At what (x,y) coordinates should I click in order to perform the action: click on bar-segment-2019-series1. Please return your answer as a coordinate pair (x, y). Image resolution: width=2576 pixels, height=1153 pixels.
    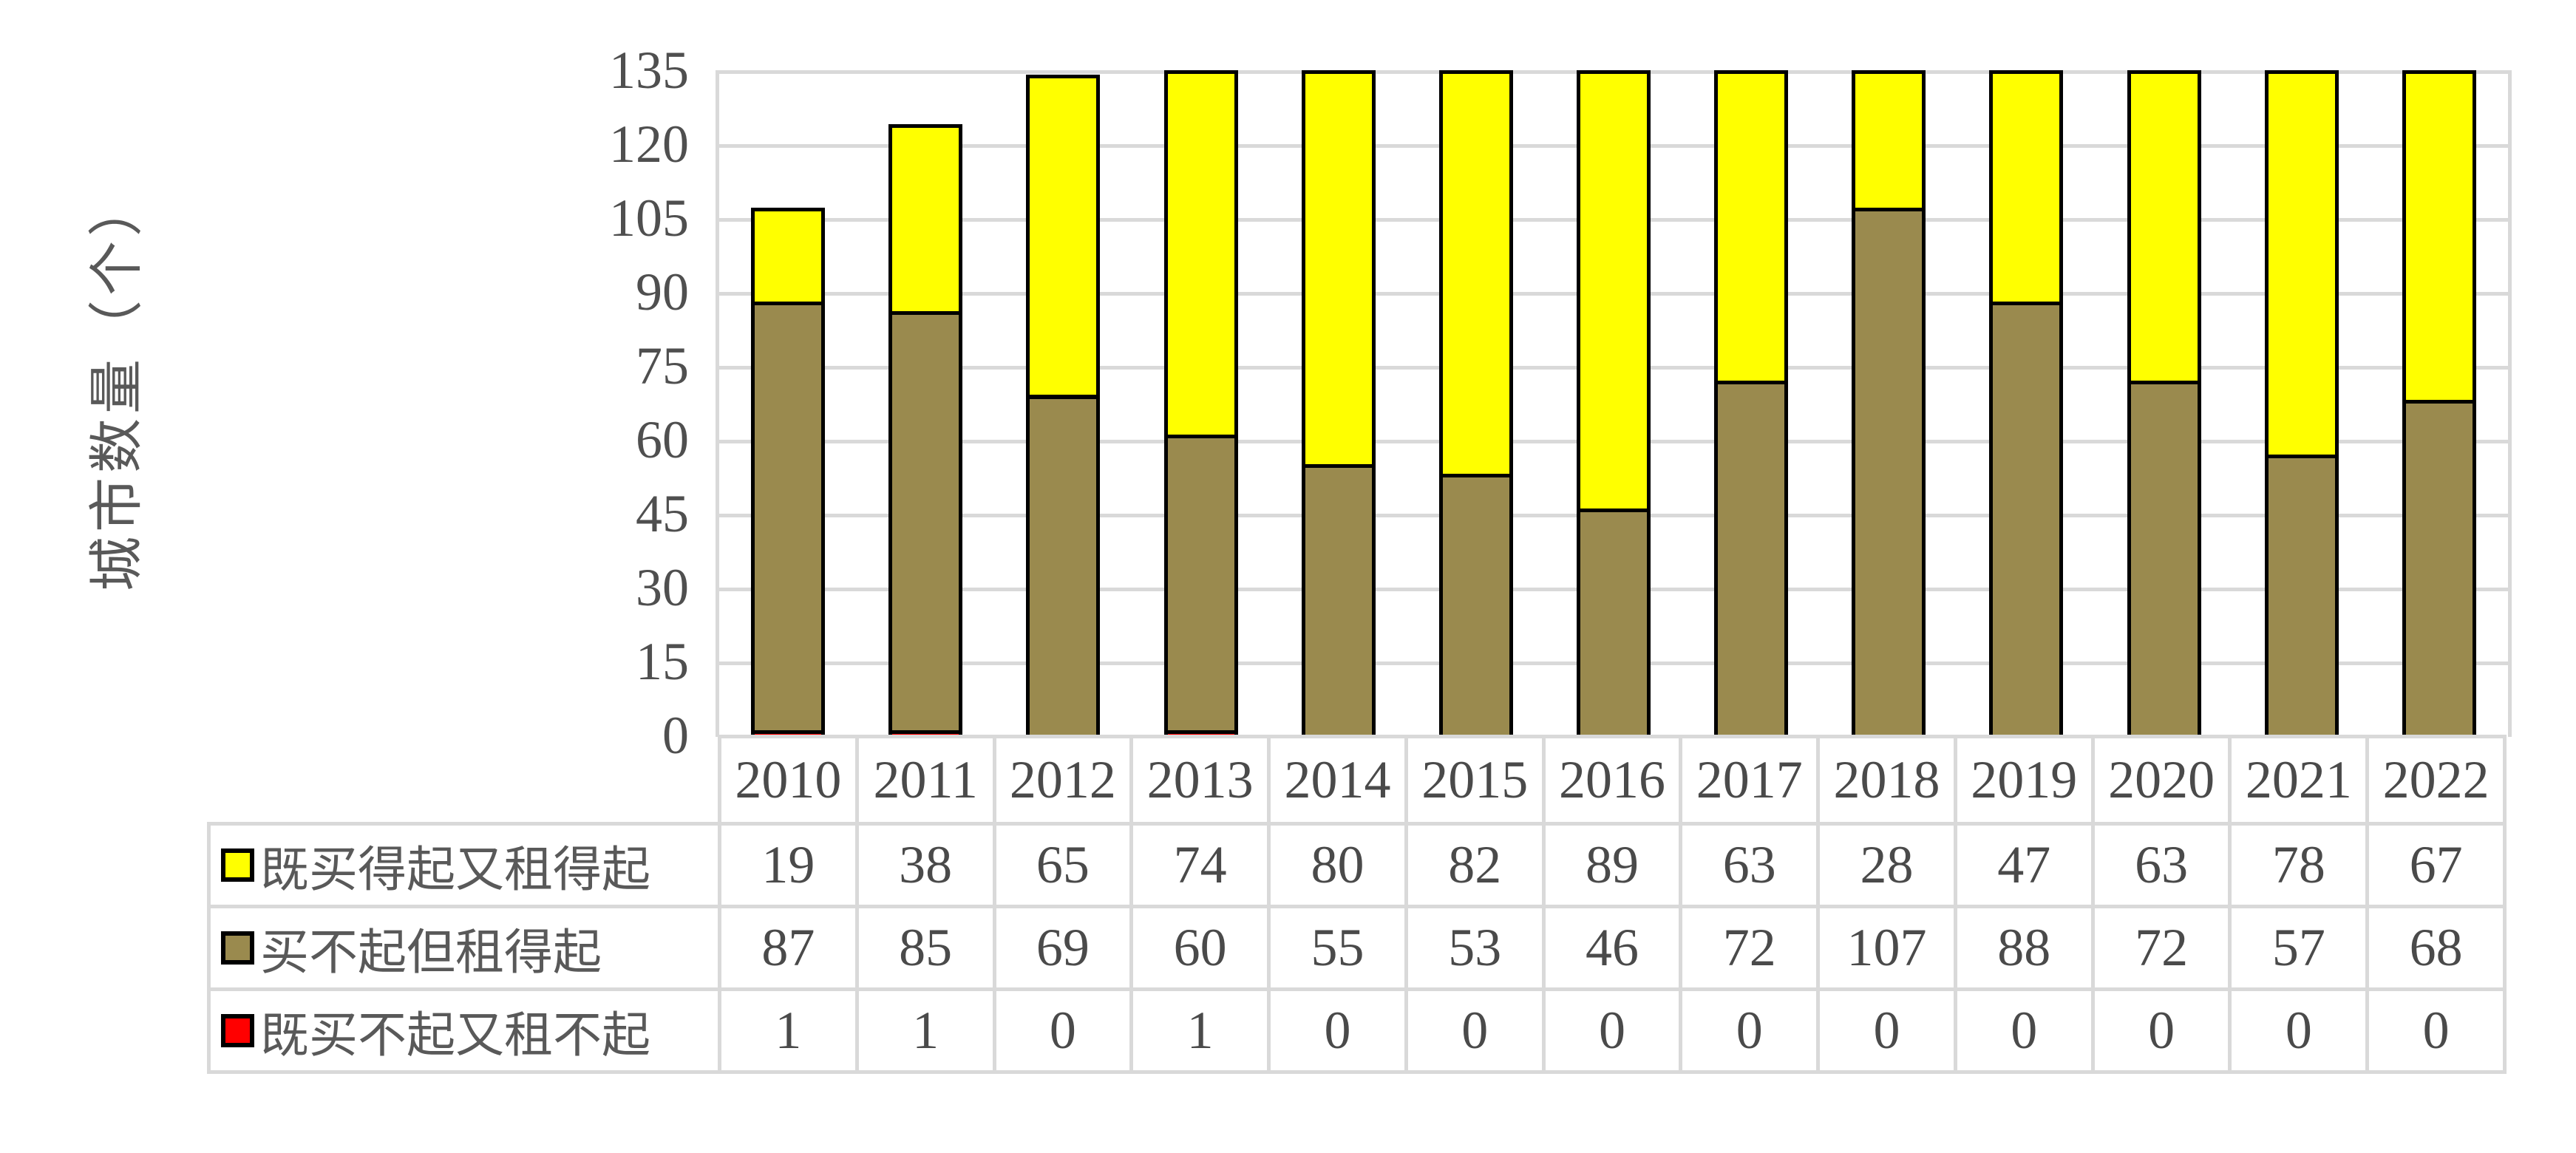
    Looking at the image, I should click on (2026, 520).